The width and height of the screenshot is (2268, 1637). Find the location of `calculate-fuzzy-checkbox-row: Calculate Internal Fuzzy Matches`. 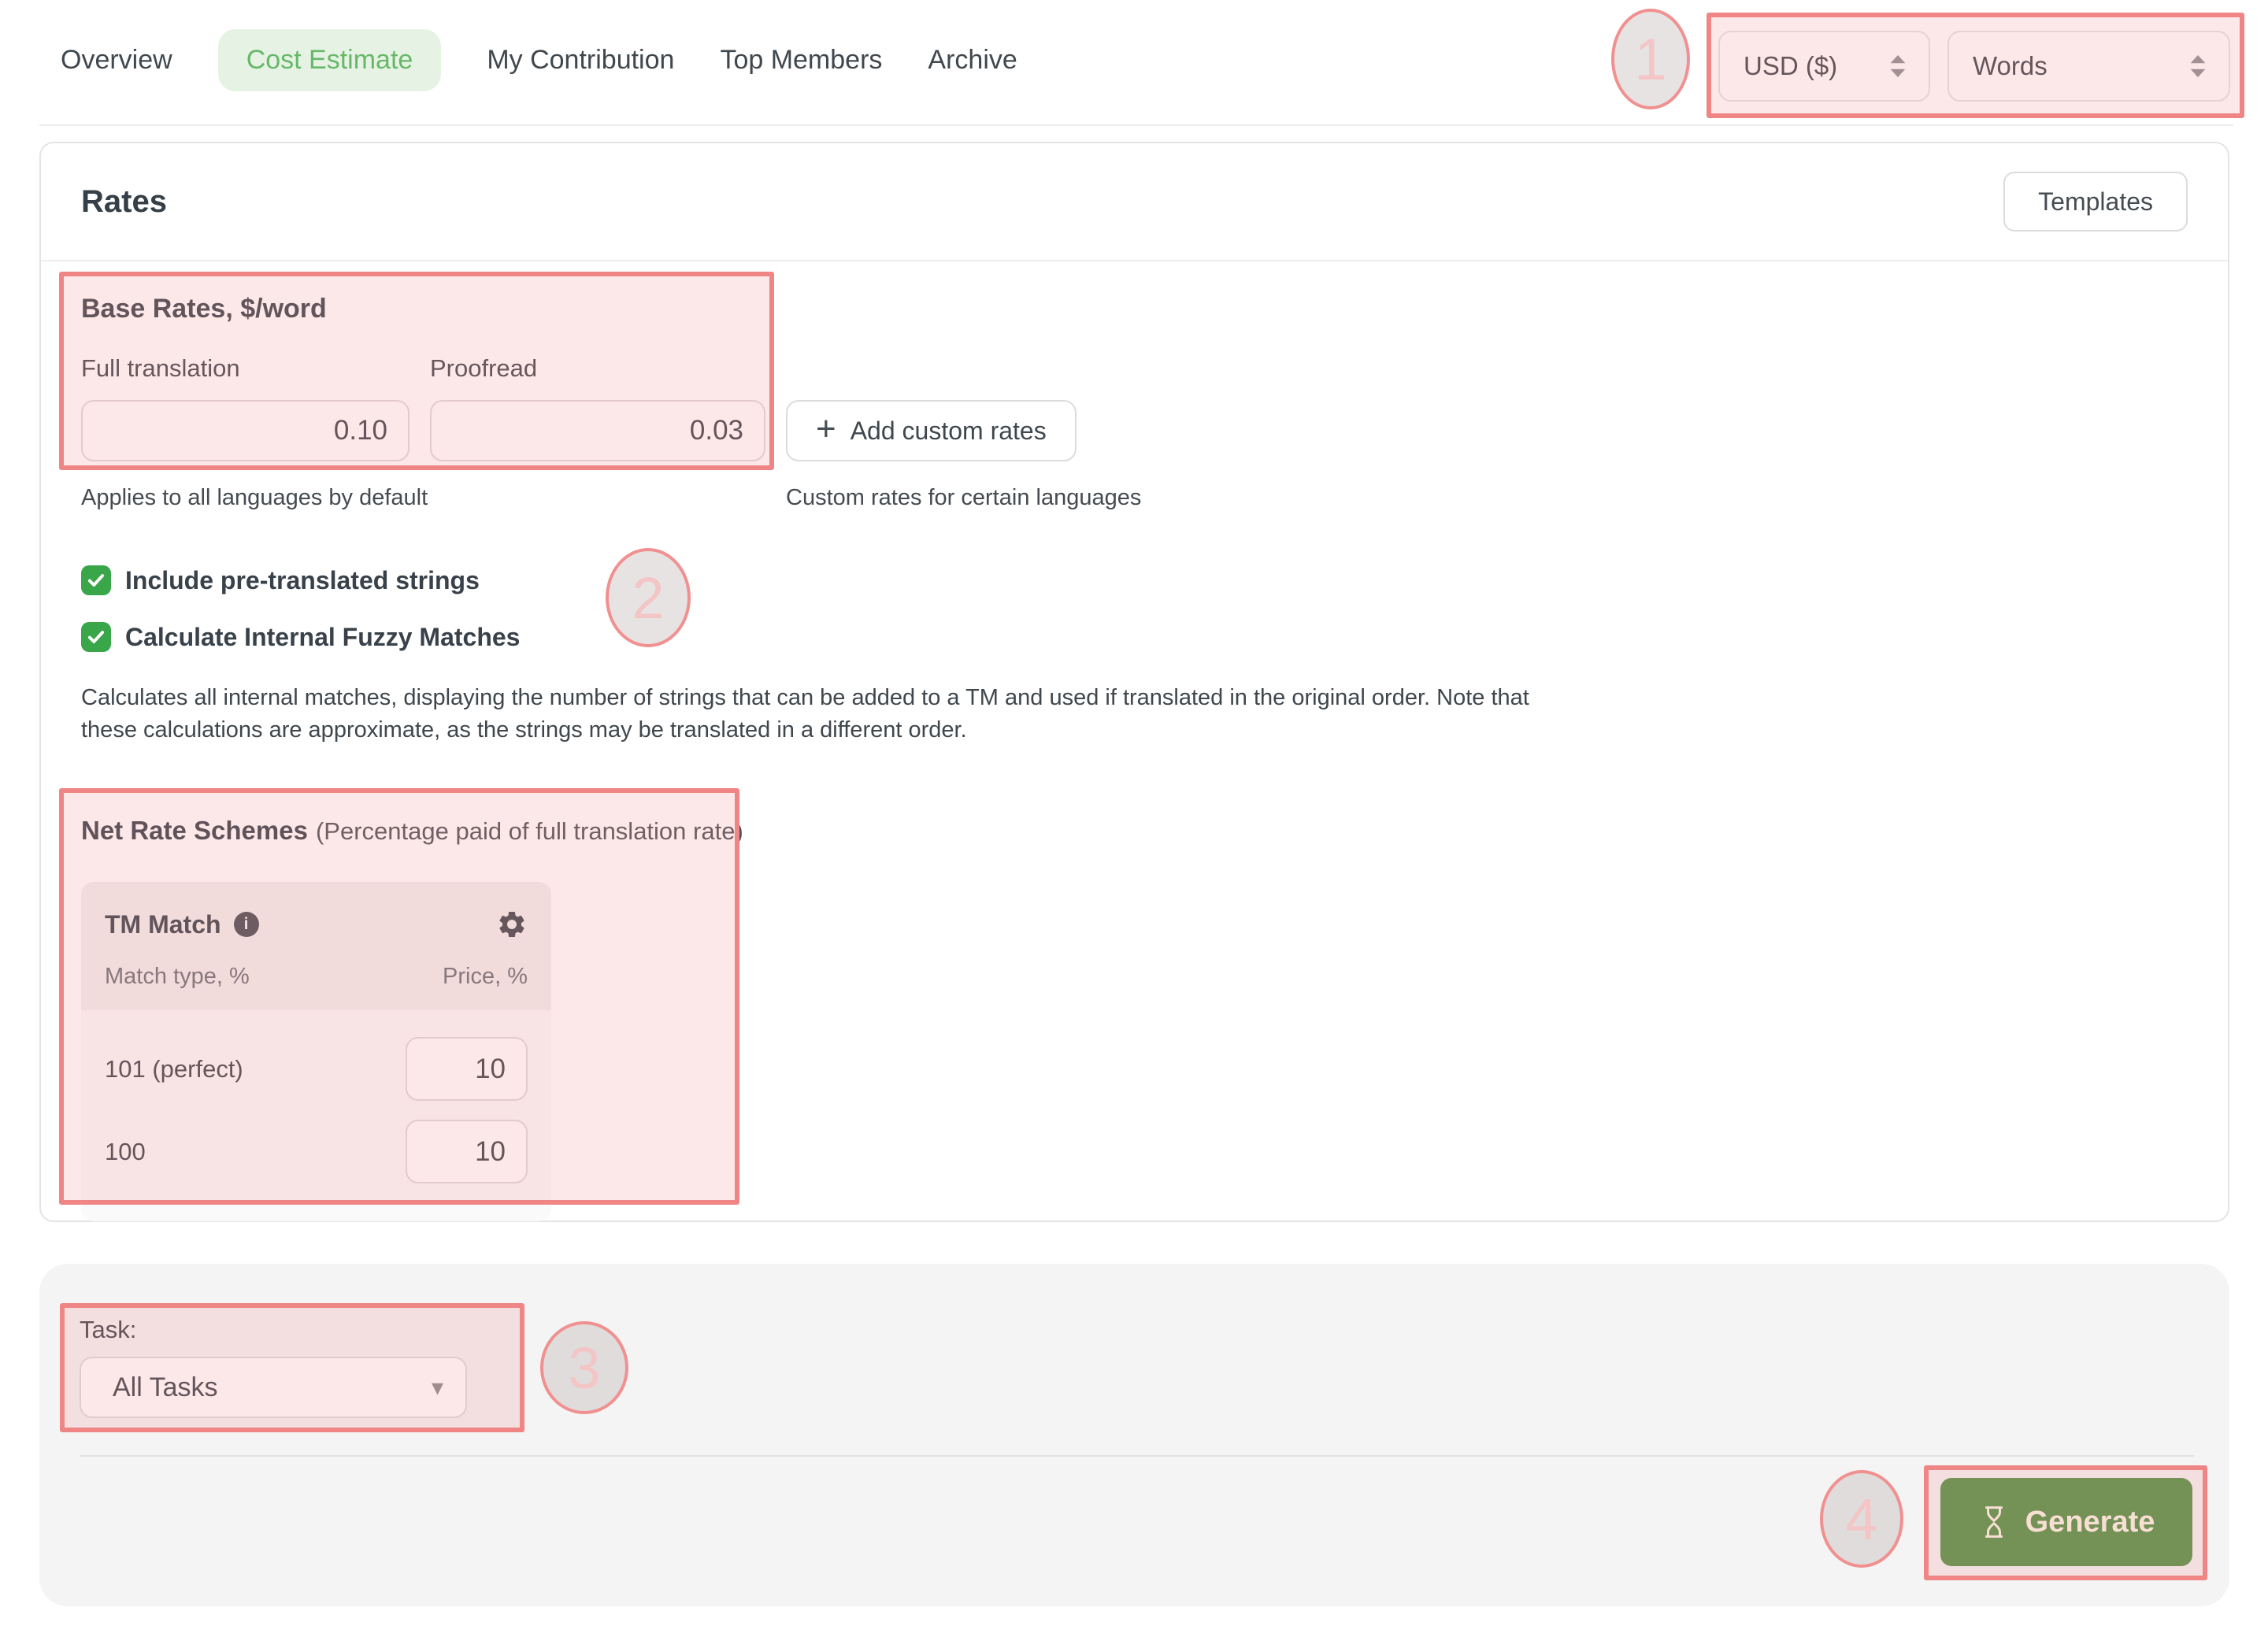

calculate-fuzzy-checkbox-row: Calculate Internal Fuzzy Matches is located at coordinates (1134, 637).